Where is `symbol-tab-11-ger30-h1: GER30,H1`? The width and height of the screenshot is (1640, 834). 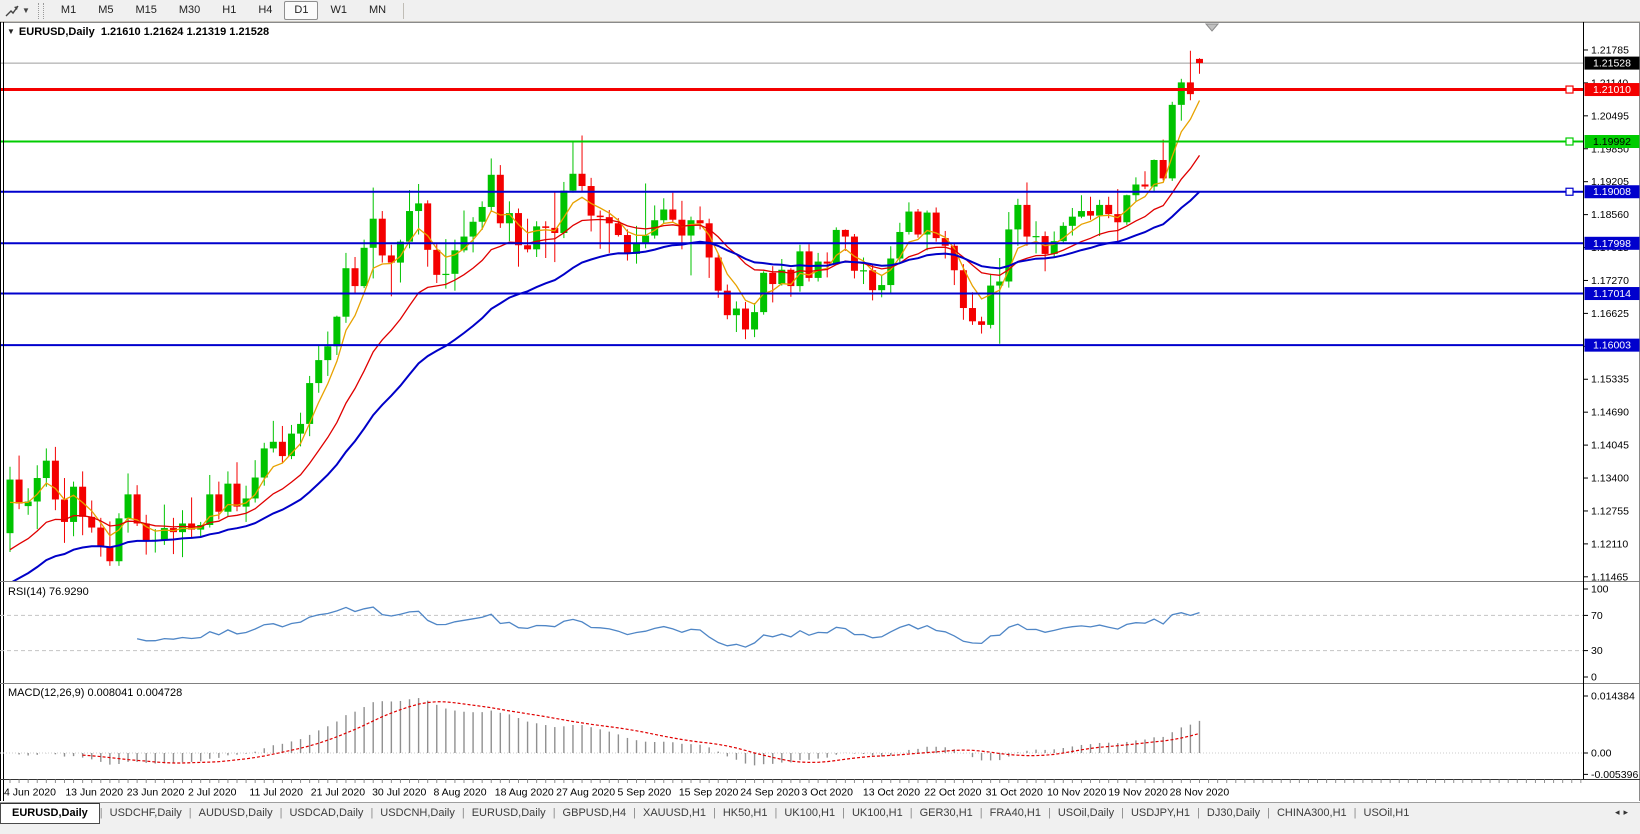
symbol-tab-11-ger30-h1: GER30,H1 is located at coordinates (946, 813).